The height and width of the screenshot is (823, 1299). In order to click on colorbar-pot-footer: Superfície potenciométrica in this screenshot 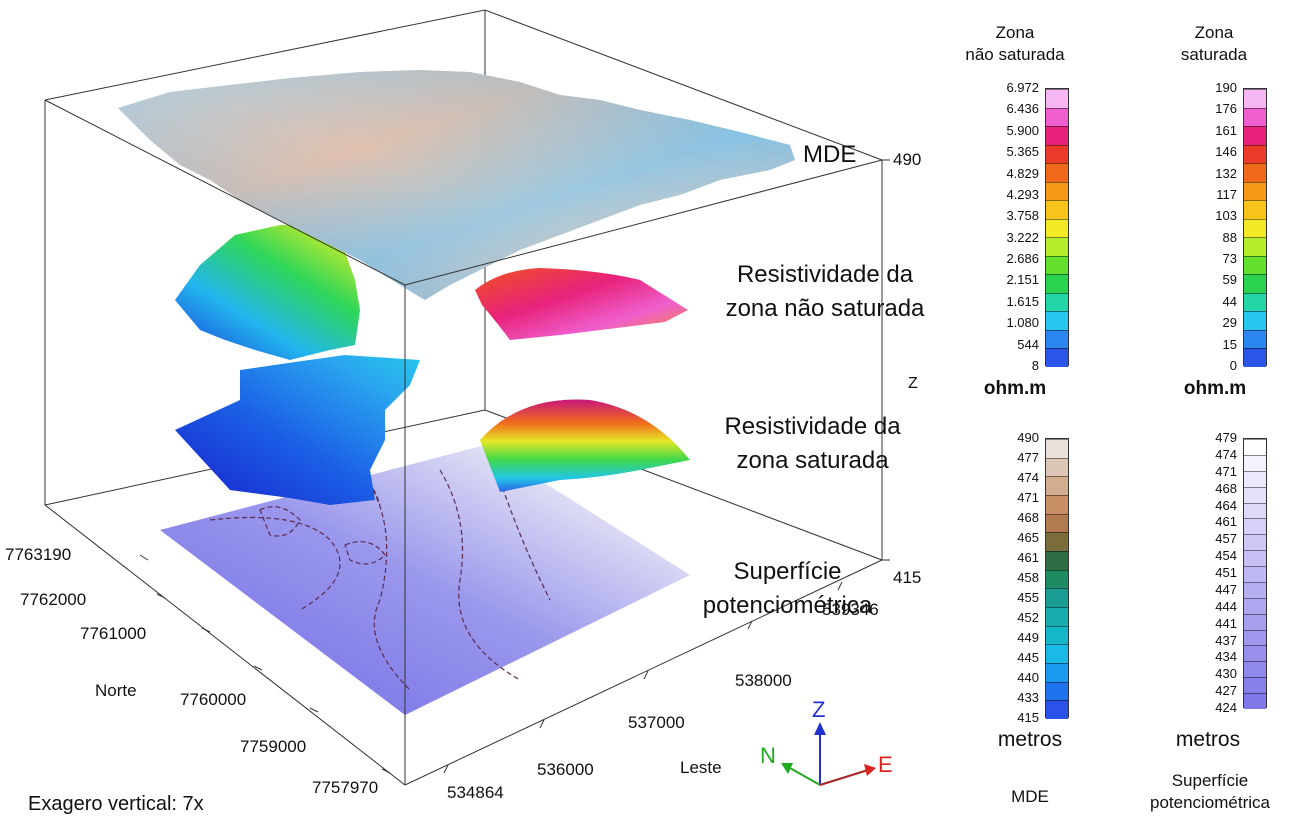, I will do `click(1209, 791)`.